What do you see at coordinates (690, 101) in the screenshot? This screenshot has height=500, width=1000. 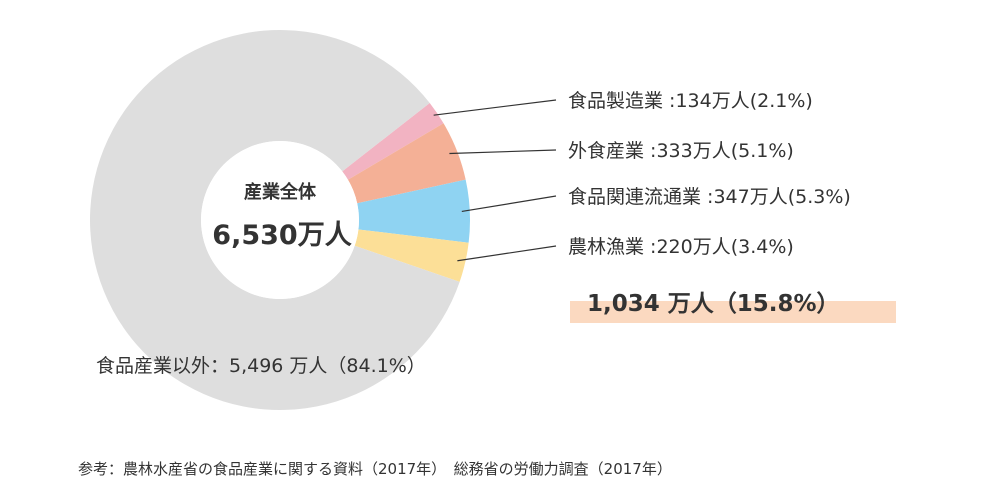 I see `slice-label-1: 食品製造業 :134万人(2.1%)` at bounding box center [690, 101].